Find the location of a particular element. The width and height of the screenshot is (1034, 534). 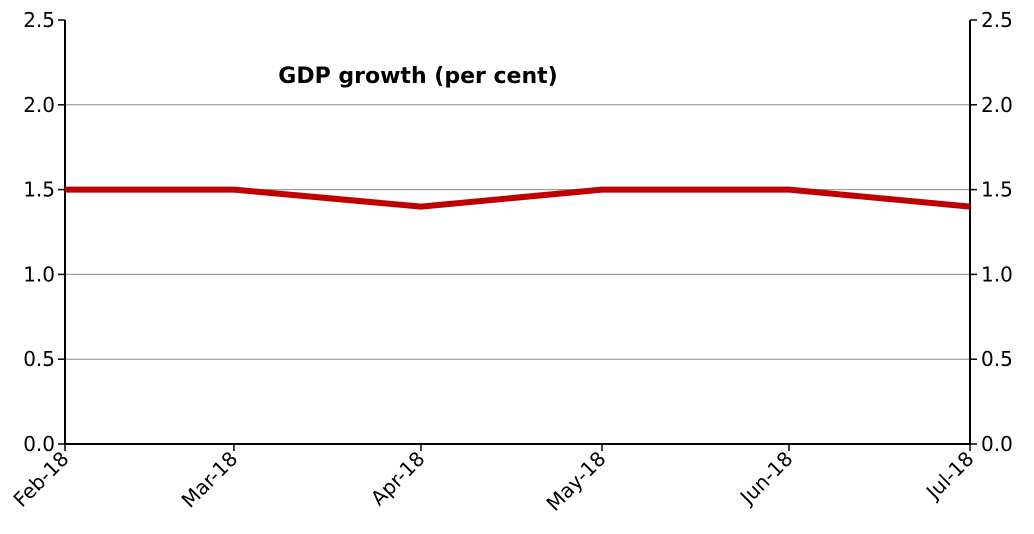

y-tick-label-right: 1.5 is located at coordinates (997, 190).